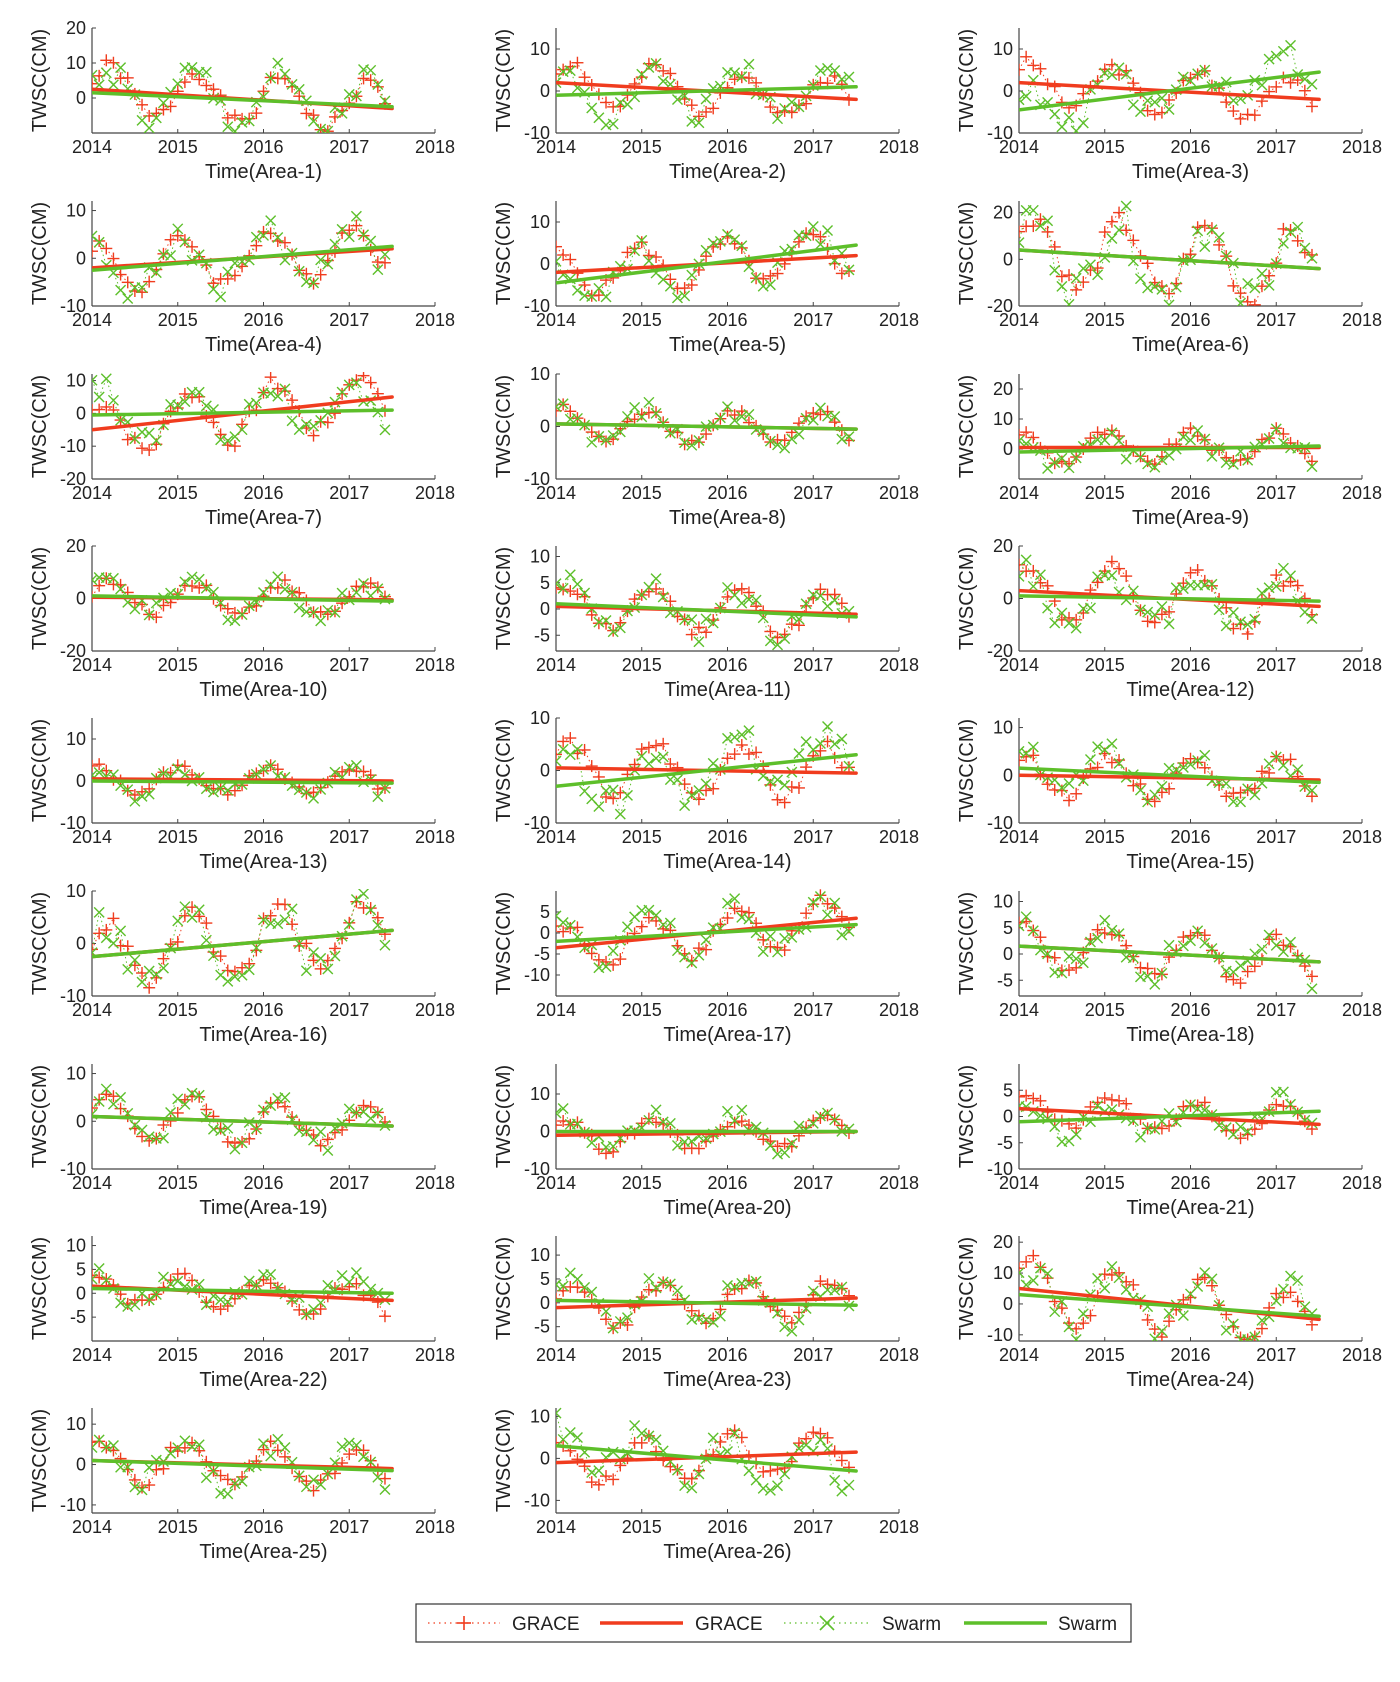 The height and width of the screenshot is (1682, 1400). Describe the element at coordinates (349, 147) in the screenshot. I see `x-tick-label: 2017` at that location.